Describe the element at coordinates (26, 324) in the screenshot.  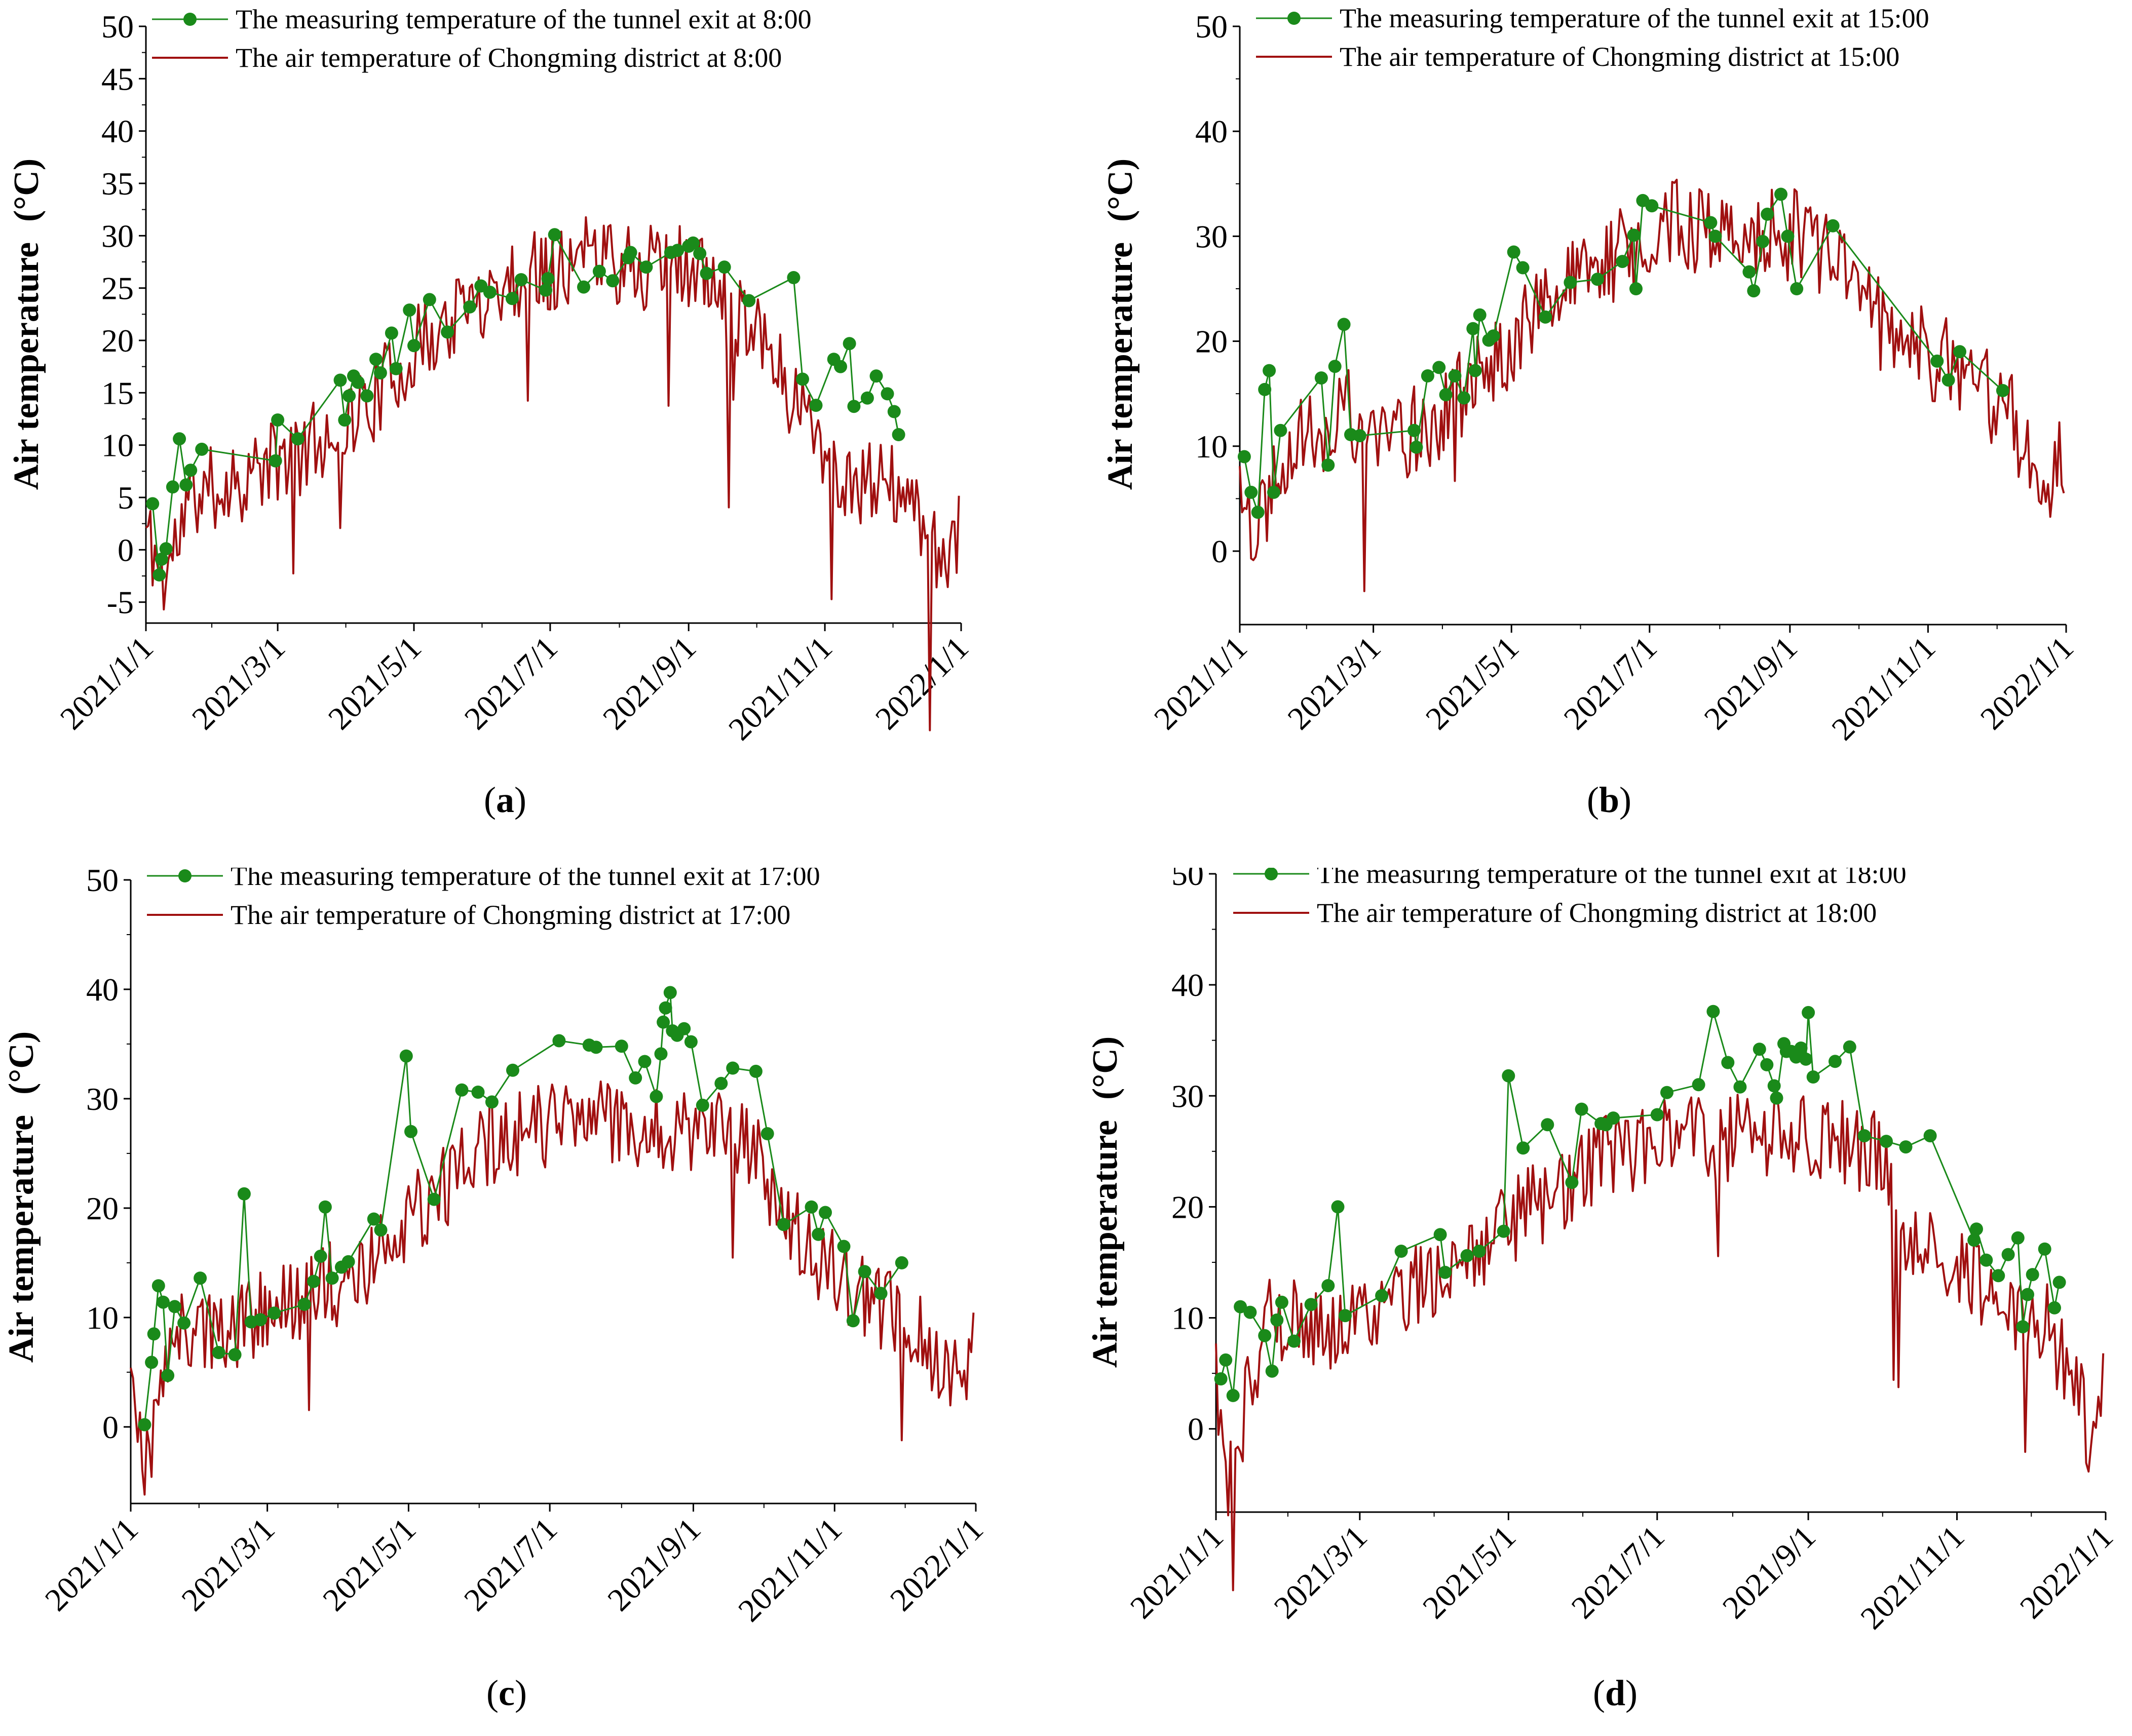
I see `y-axis-title: Air temperature (°C)` at that location.